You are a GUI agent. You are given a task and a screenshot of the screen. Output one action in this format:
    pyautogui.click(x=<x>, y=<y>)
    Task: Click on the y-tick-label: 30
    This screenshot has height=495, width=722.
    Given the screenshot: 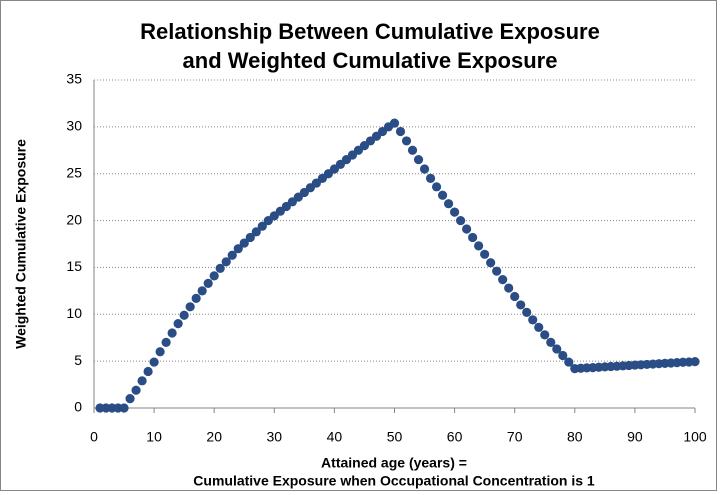 What is the action you would take?
    pyautogui.click(x=74, y=126)
    